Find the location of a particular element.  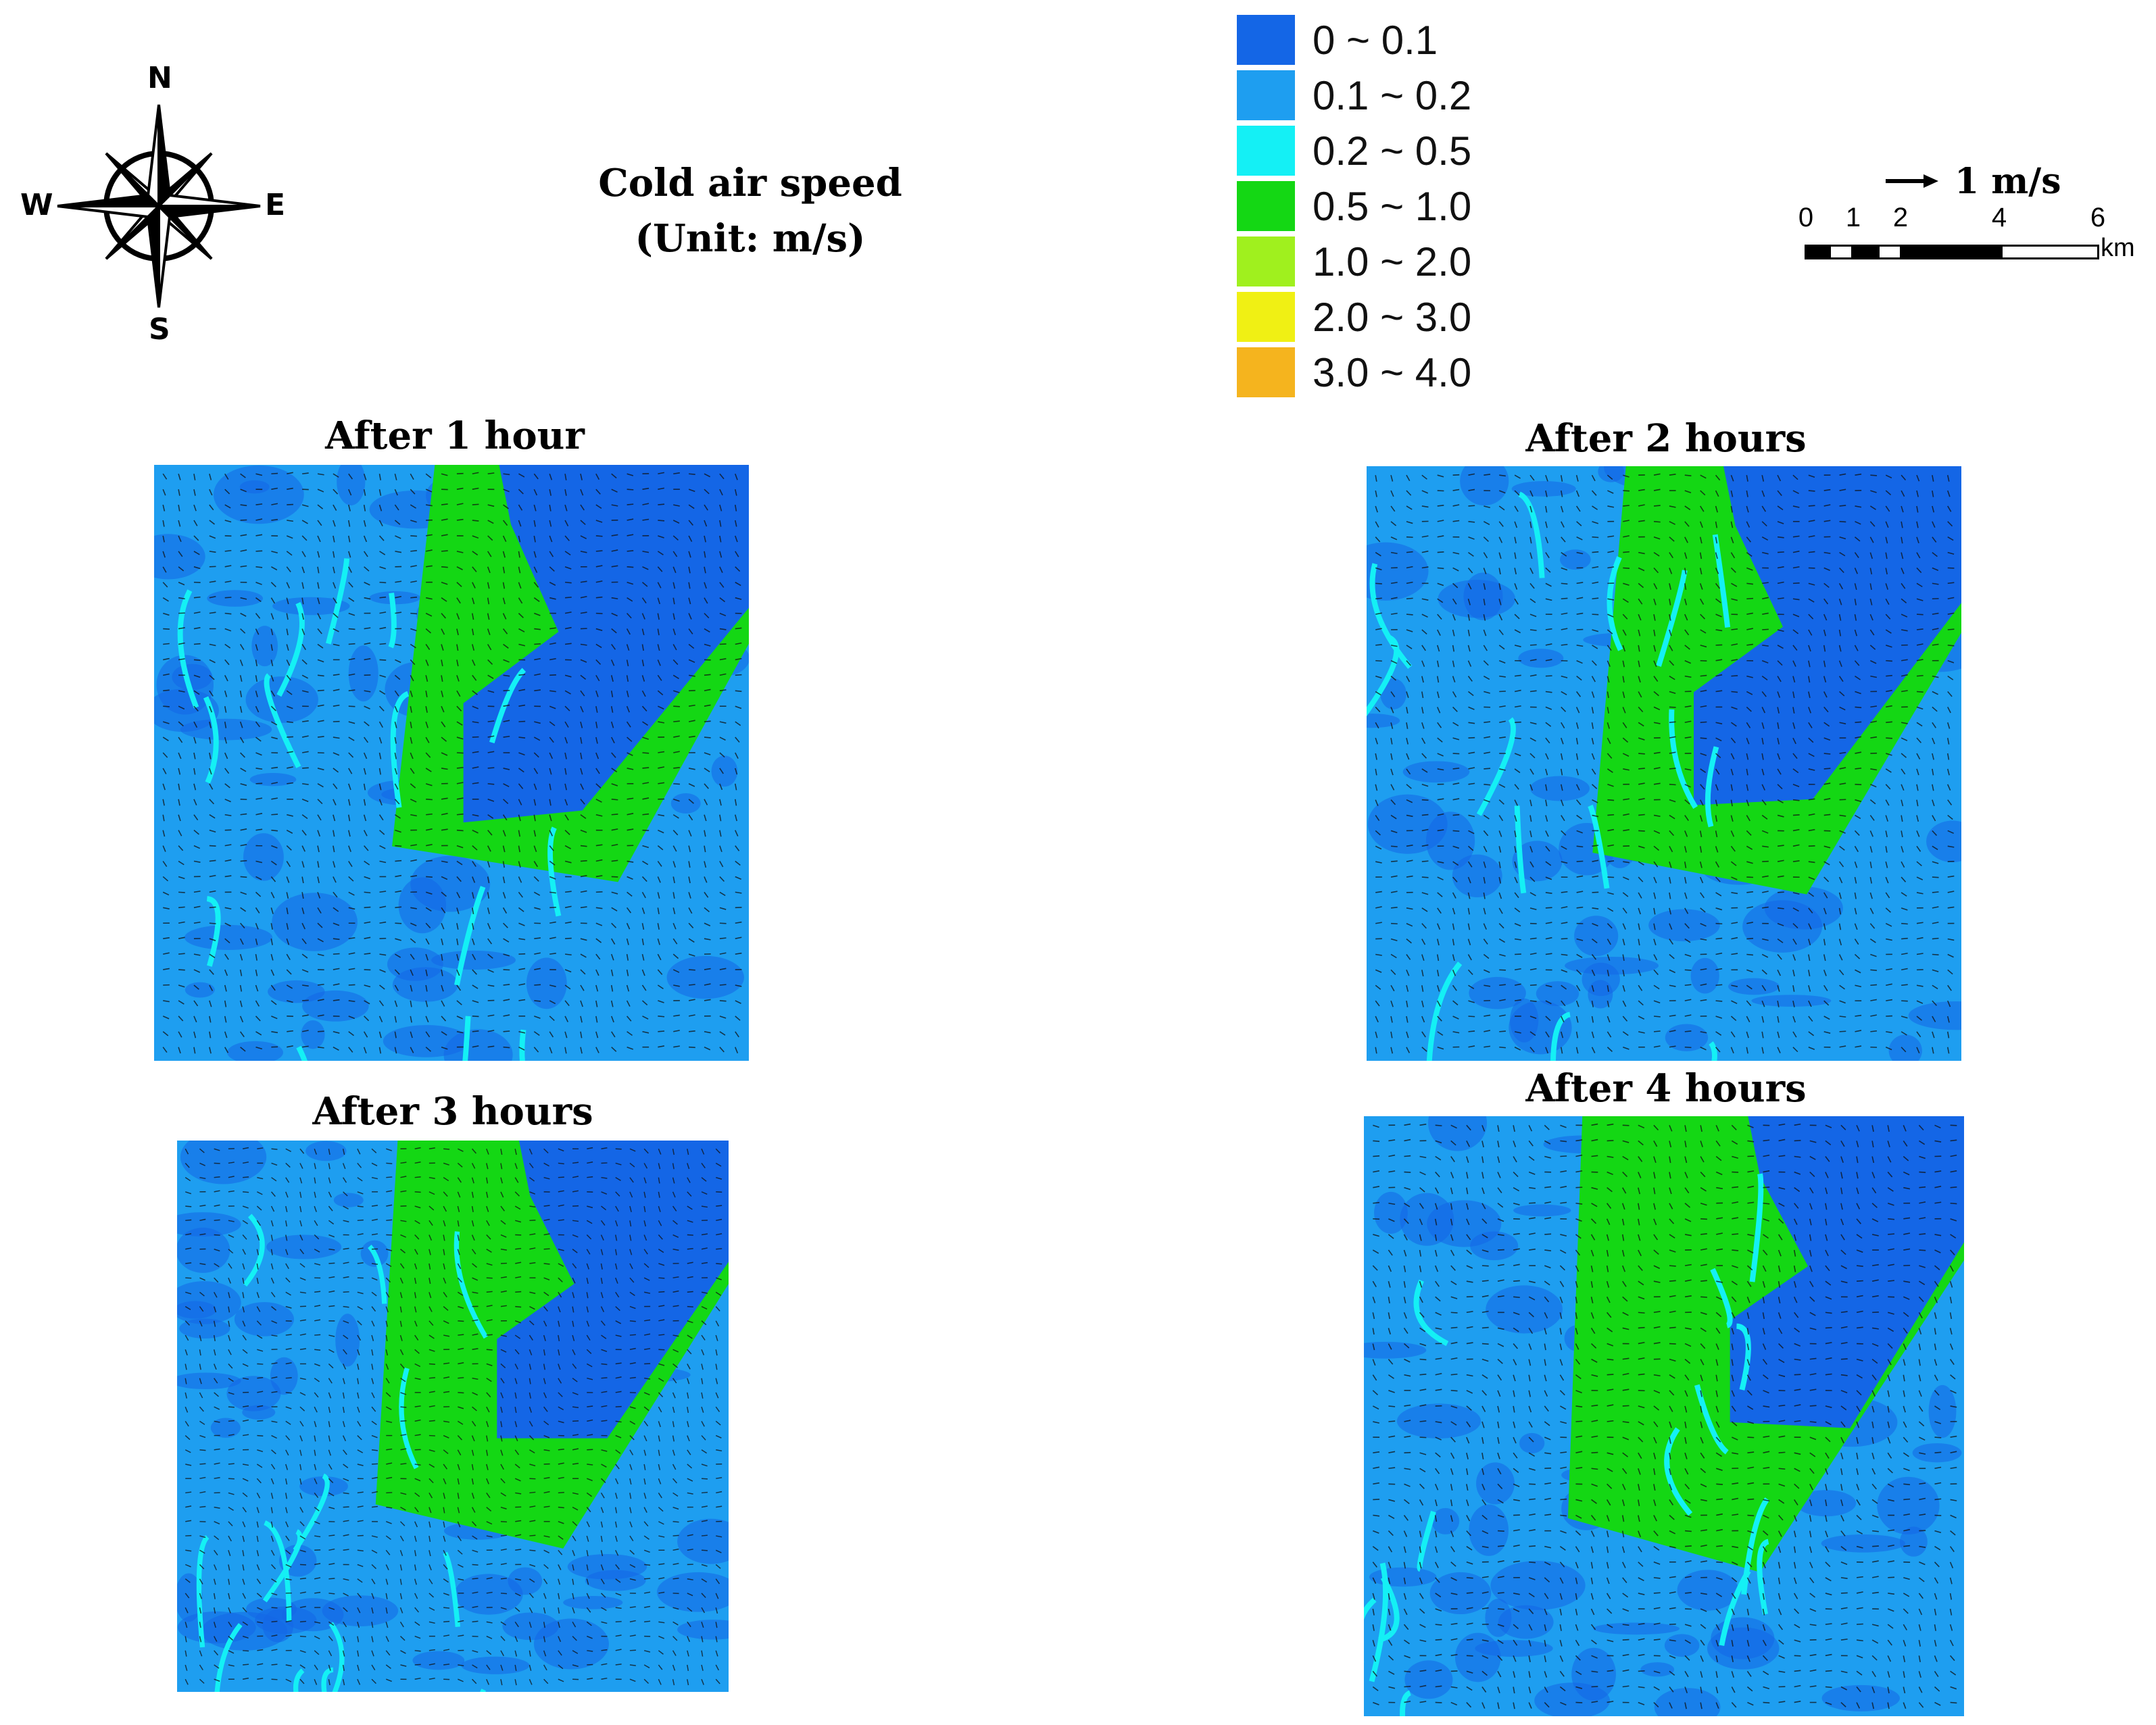

scale-unit: km is located at coordinates (2118, 248).